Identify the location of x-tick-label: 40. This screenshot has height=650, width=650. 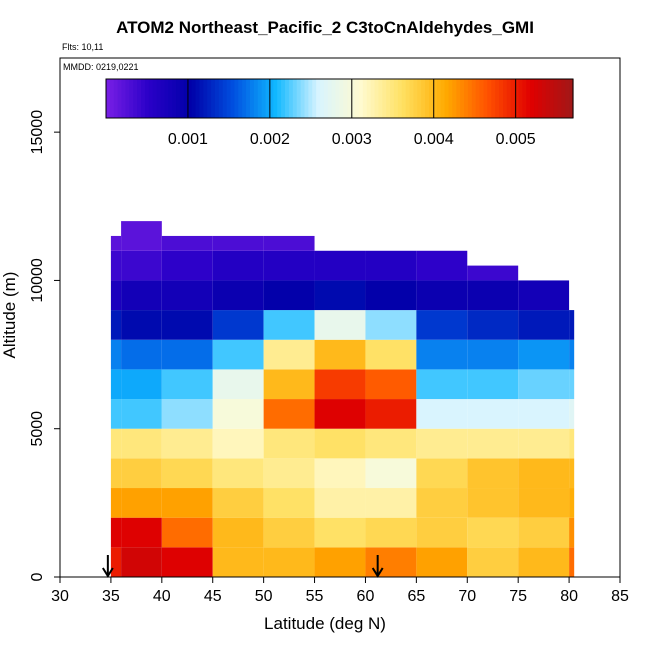
(162, 596).